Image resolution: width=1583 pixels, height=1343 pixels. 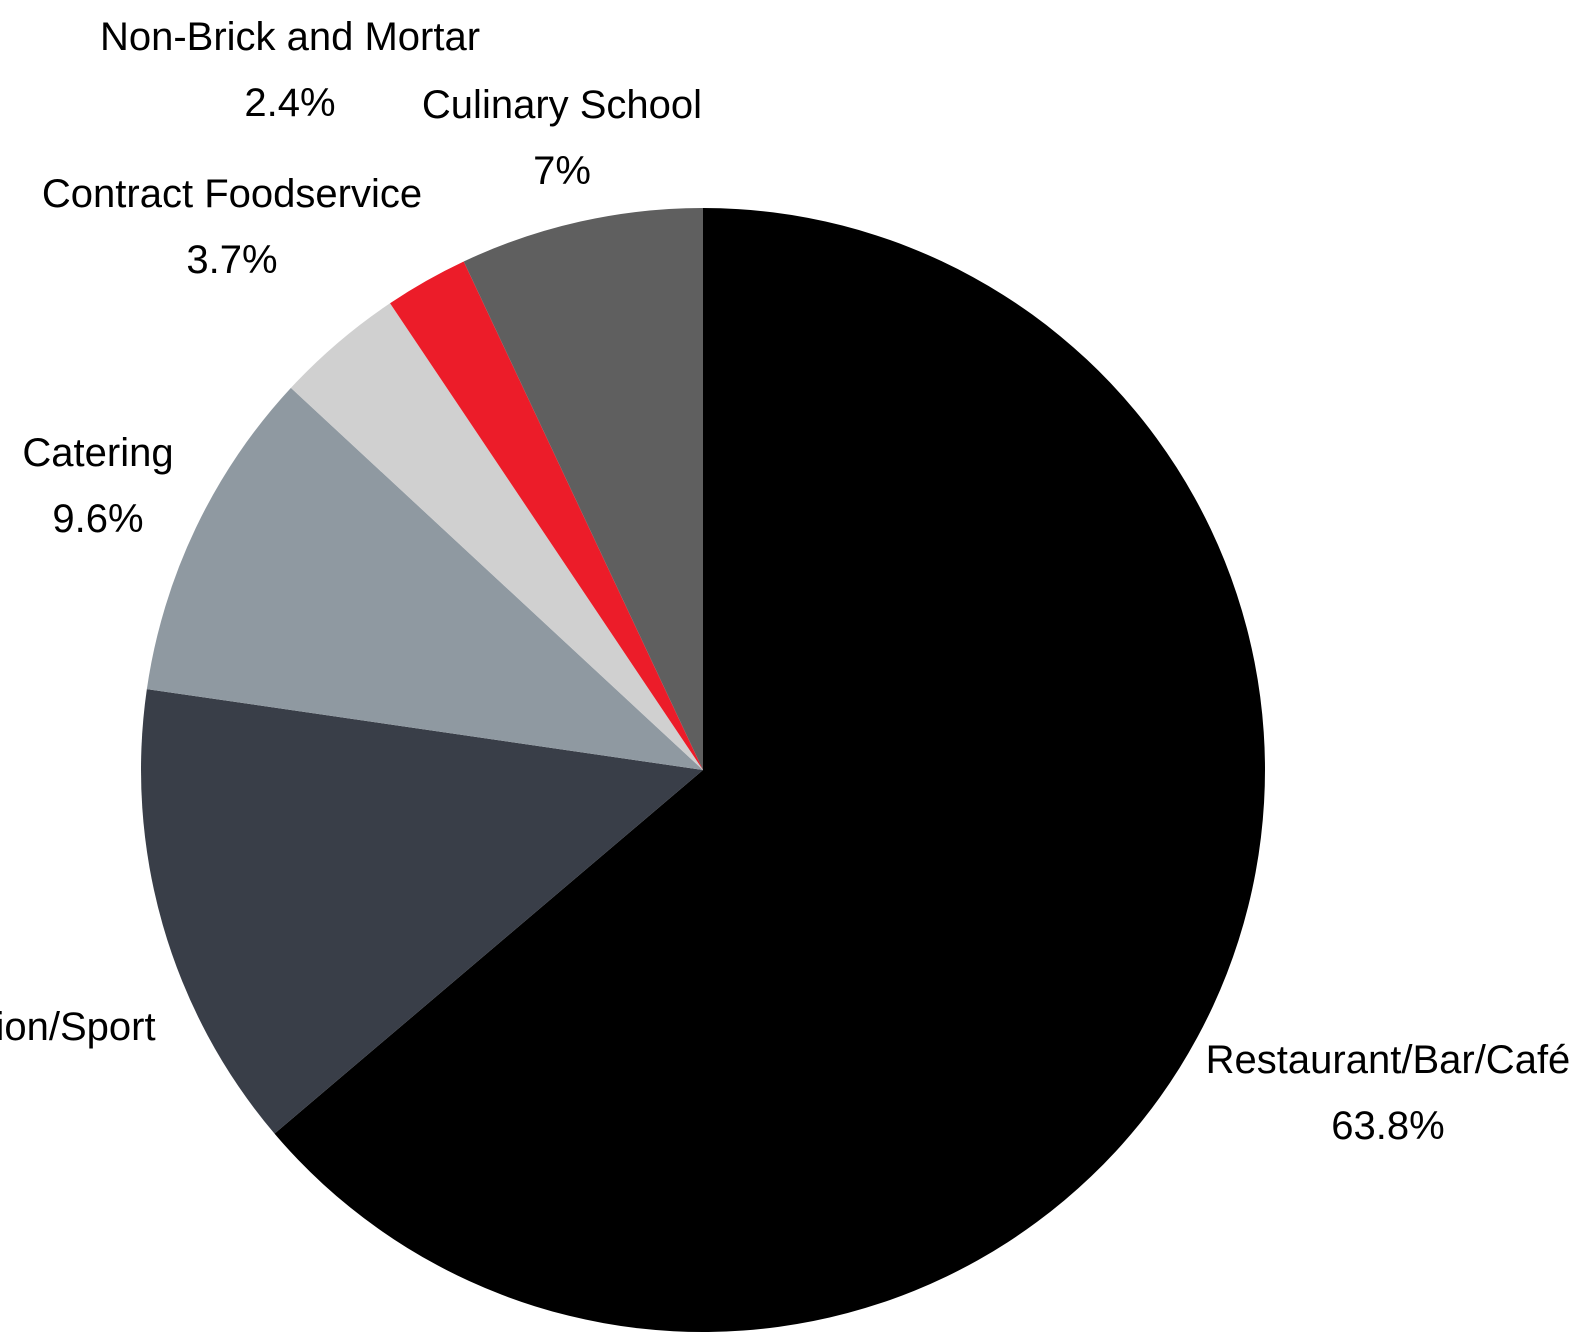 I want to click on pie-slice-non-brick-and-mortar, so click(x=546, y=515).